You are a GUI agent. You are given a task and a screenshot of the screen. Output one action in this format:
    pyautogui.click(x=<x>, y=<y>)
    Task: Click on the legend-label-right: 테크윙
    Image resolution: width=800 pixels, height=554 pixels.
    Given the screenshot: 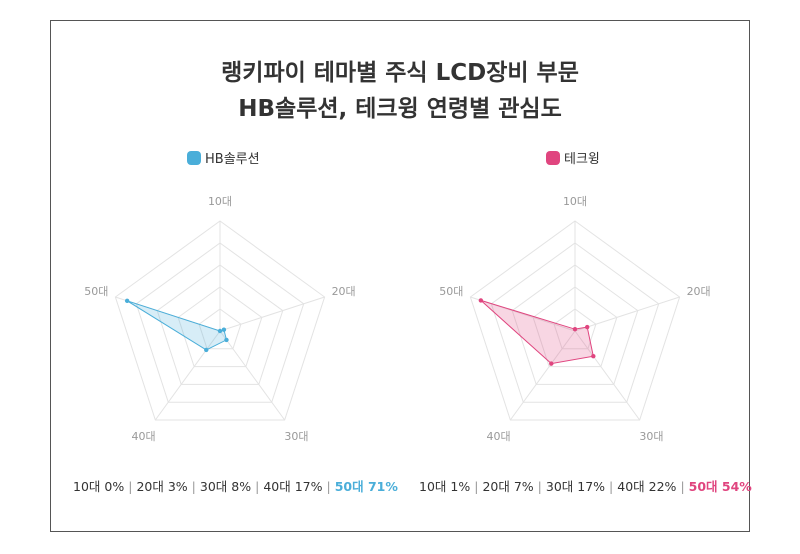 What is the action you would take?
    pyautogui.click(x=582, y=159)
    